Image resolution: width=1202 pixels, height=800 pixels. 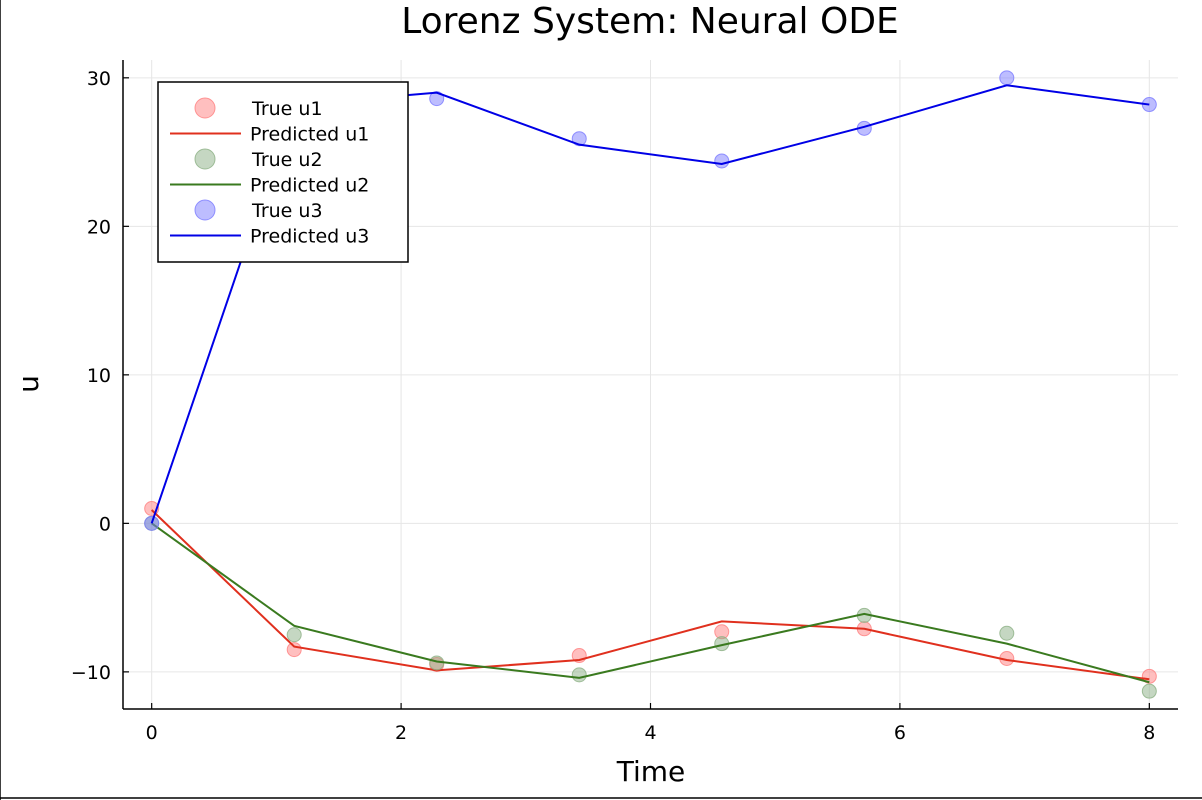 What do you see at coordinates (309, 135) in the screenshot?
I see `legend-label: Predicted u1` at bounding box center [309, 135].